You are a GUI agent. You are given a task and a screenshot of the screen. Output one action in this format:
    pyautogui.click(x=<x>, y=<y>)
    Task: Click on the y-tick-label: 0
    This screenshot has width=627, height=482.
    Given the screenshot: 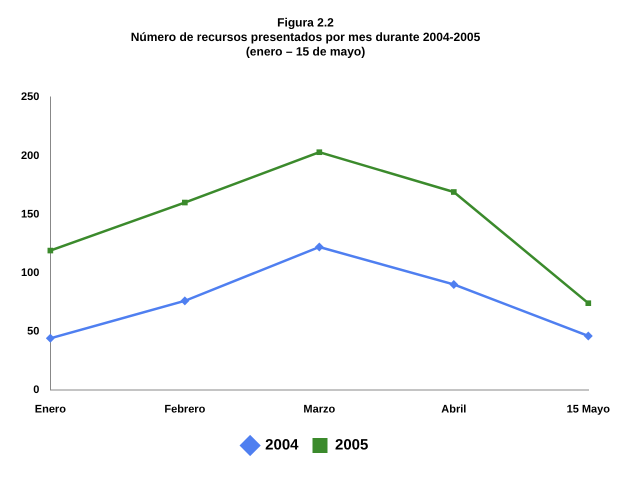 What is the action you would take?
    pyautogui.click(x=36, y=390)
    